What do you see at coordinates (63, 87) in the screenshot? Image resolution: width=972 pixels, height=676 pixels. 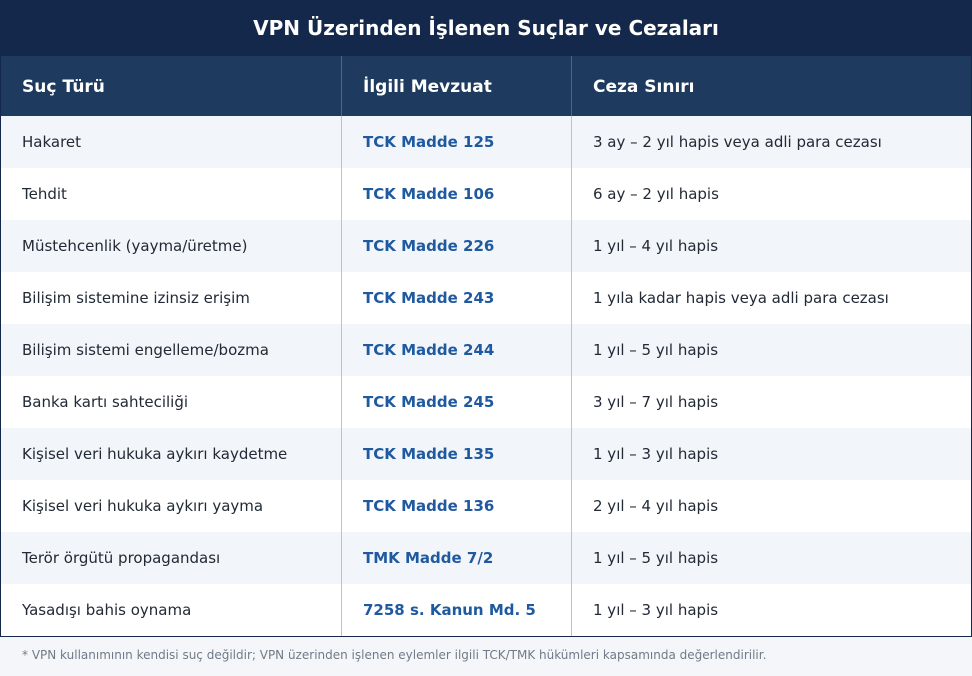 I see `column-header-crime: Suç Türü` at bounding box center [63, 87].